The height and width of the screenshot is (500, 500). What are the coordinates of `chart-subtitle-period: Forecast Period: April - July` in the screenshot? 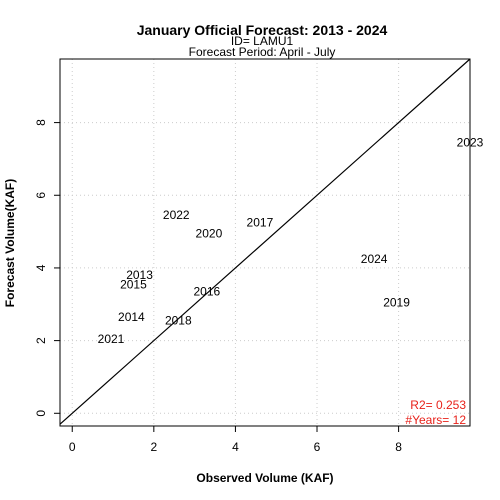 It's located at (262, 52).